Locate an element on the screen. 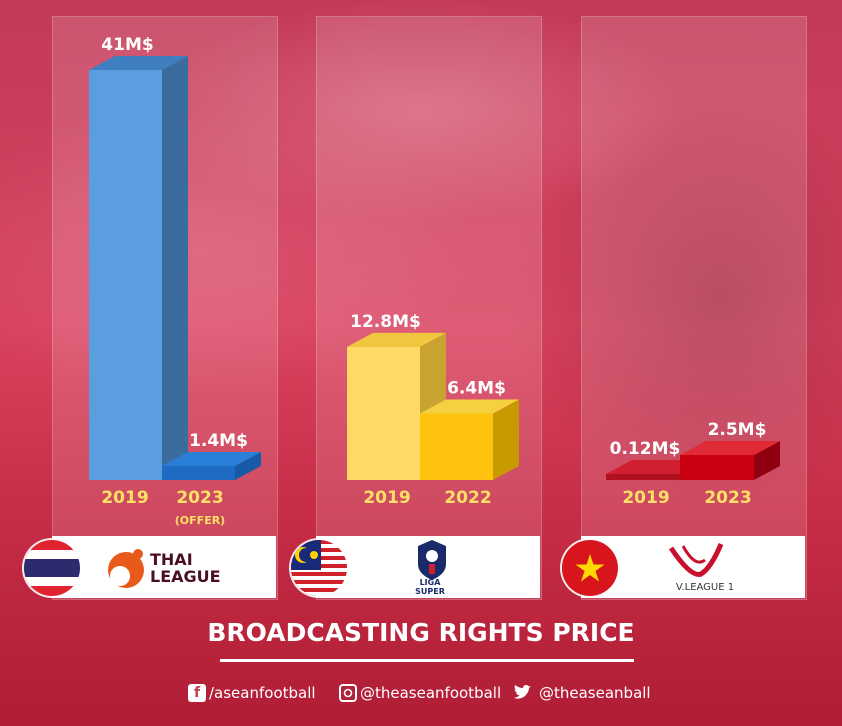 The image size is (842, 726). thai-bar-2023 is located at coordinates (198, 473).